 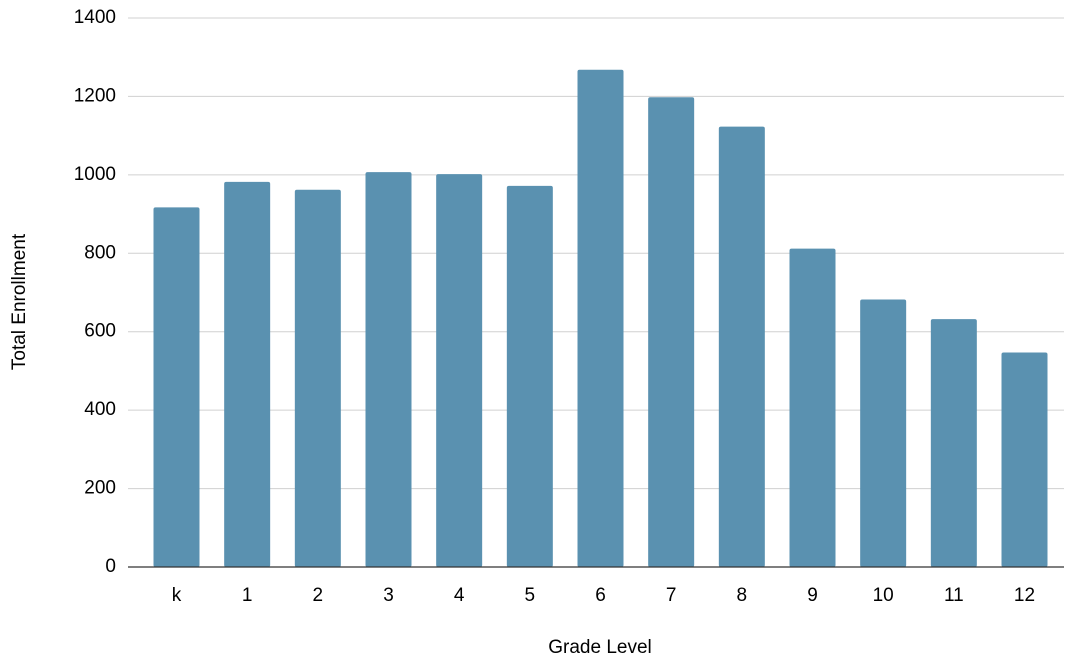 I want to click on y-tick-label: 400, so click(x=100, y=409).